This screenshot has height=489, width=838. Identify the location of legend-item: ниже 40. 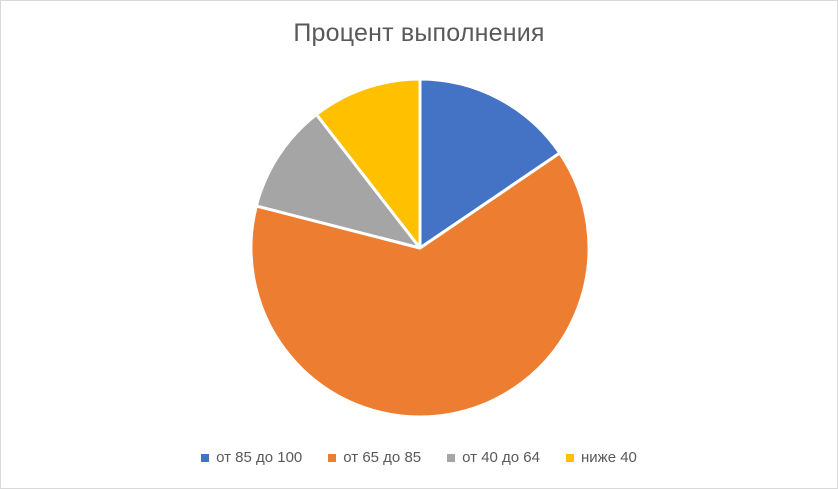
(601, 457).